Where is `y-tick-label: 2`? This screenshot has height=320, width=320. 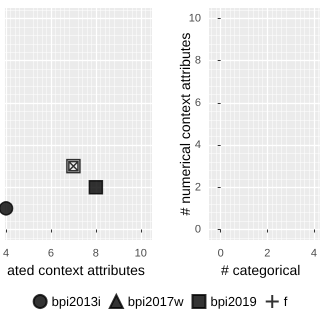 y-tick-label: 2 is located at coordinates (197, 187).